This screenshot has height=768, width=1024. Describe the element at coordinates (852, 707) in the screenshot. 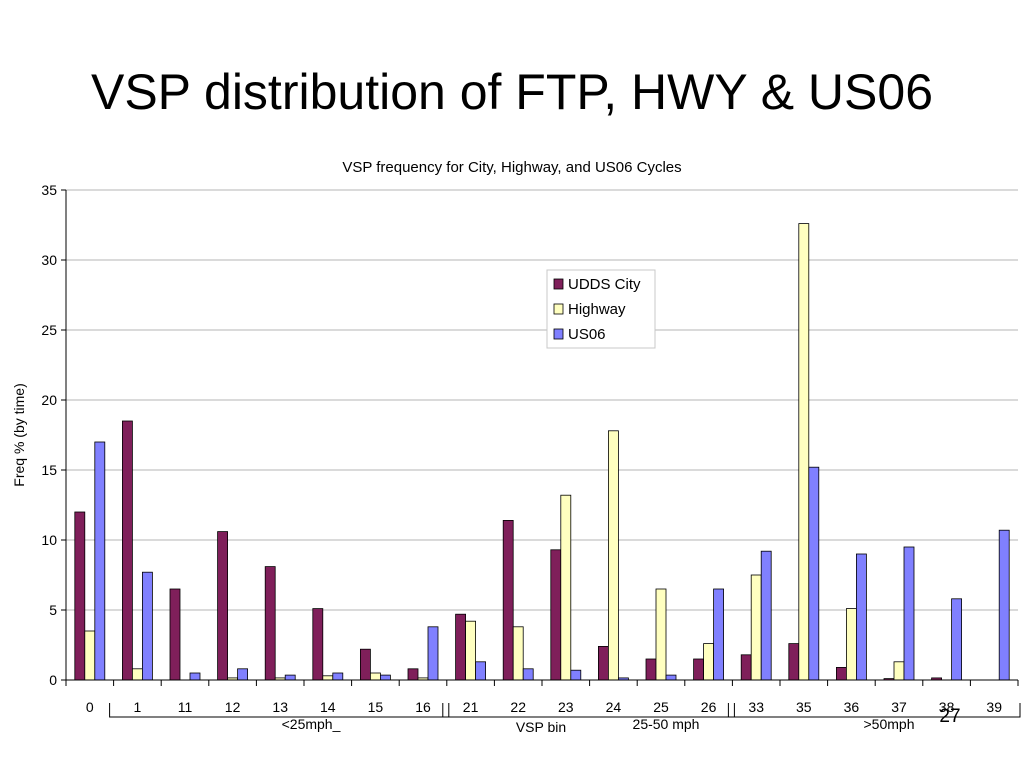

I see `x-tick-label: 36` at that location.